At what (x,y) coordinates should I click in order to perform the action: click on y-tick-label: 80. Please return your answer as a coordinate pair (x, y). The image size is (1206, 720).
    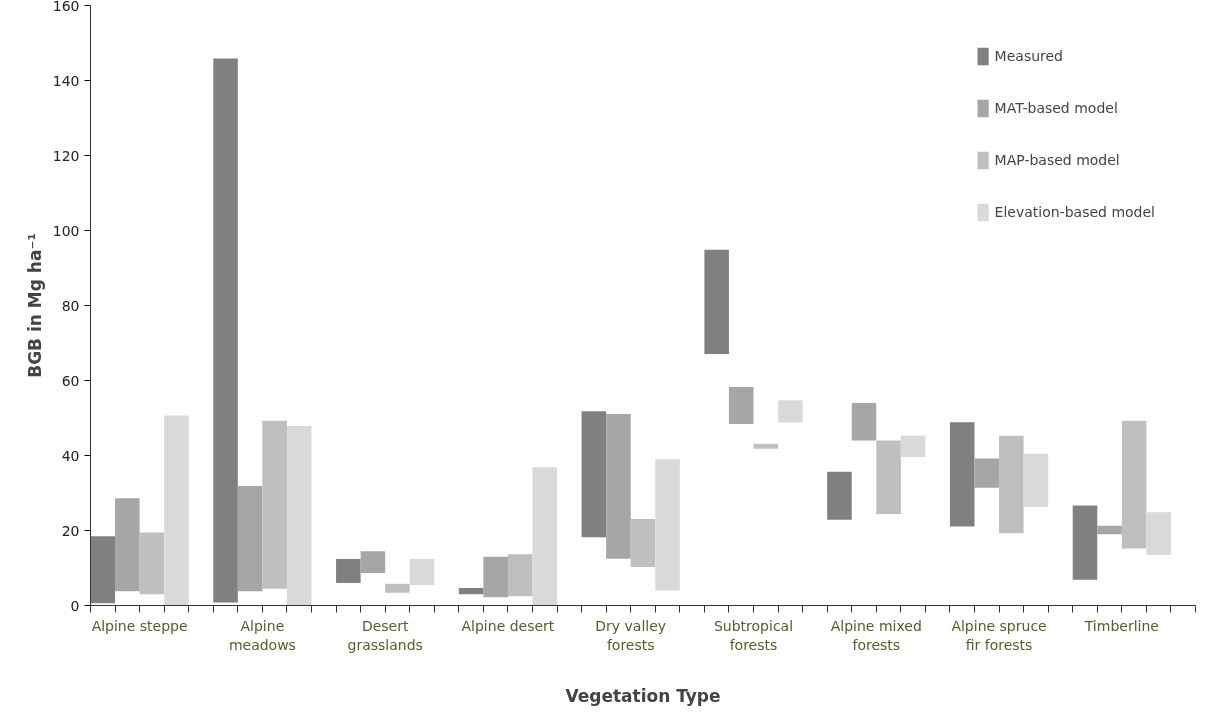
    Looking at the image, I should click on (70, 305).